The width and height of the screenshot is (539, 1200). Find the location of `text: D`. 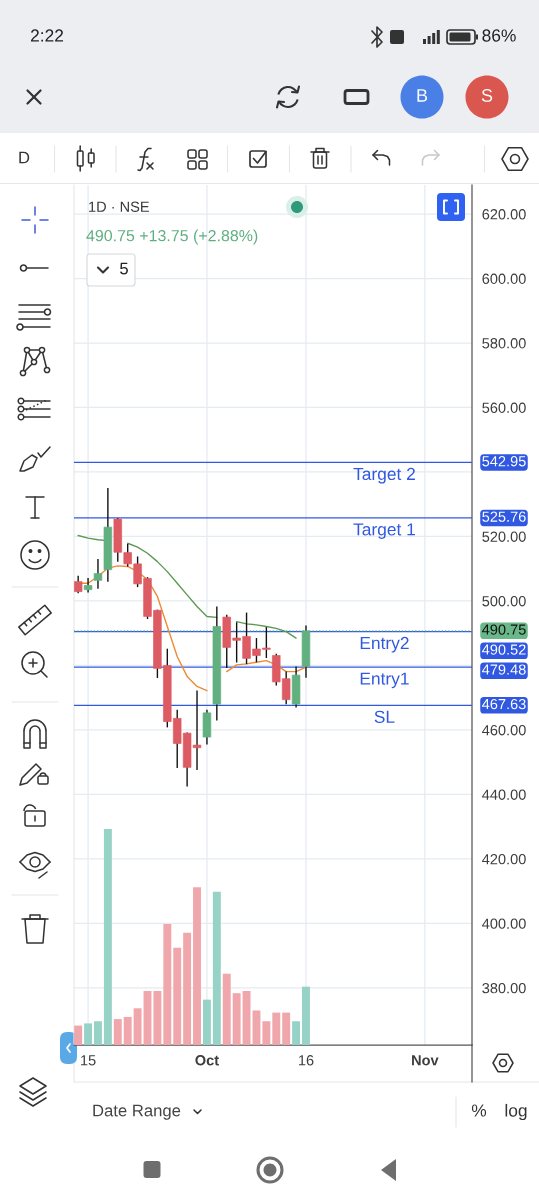

text: D is located at coordinates (24, 157).